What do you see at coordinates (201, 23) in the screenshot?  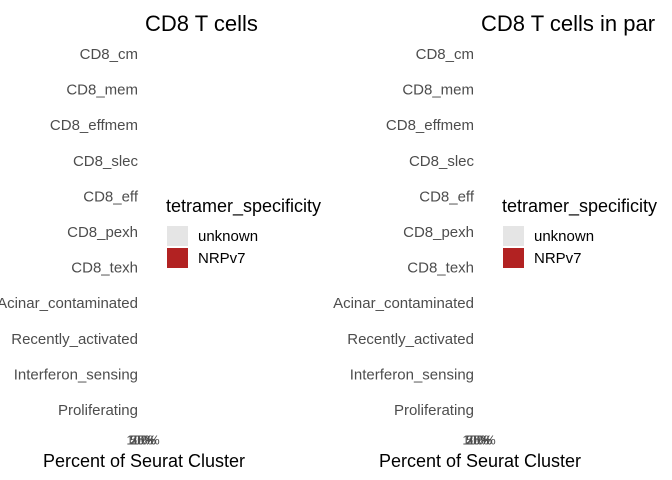 I see `chart-title: CD8 T cells` at bounding box center [201, 23].